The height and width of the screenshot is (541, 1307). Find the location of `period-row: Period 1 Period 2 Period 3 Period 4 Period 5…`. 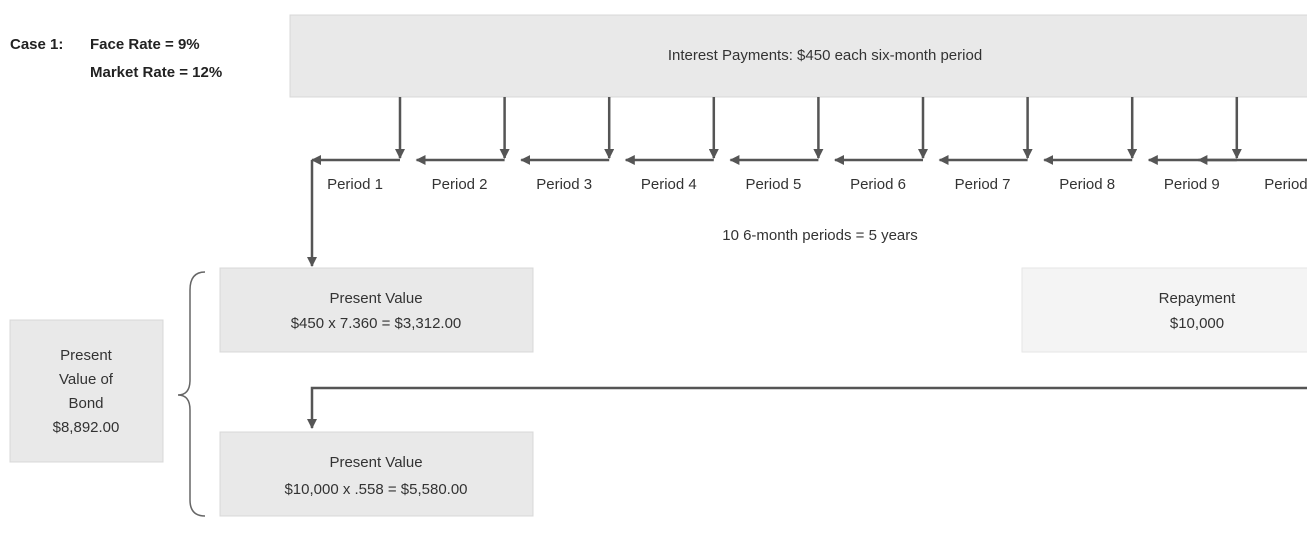

period-row: Period 1 Period 2 Period 3 Period 4 Period 5… is located at coordinates (809, 145).